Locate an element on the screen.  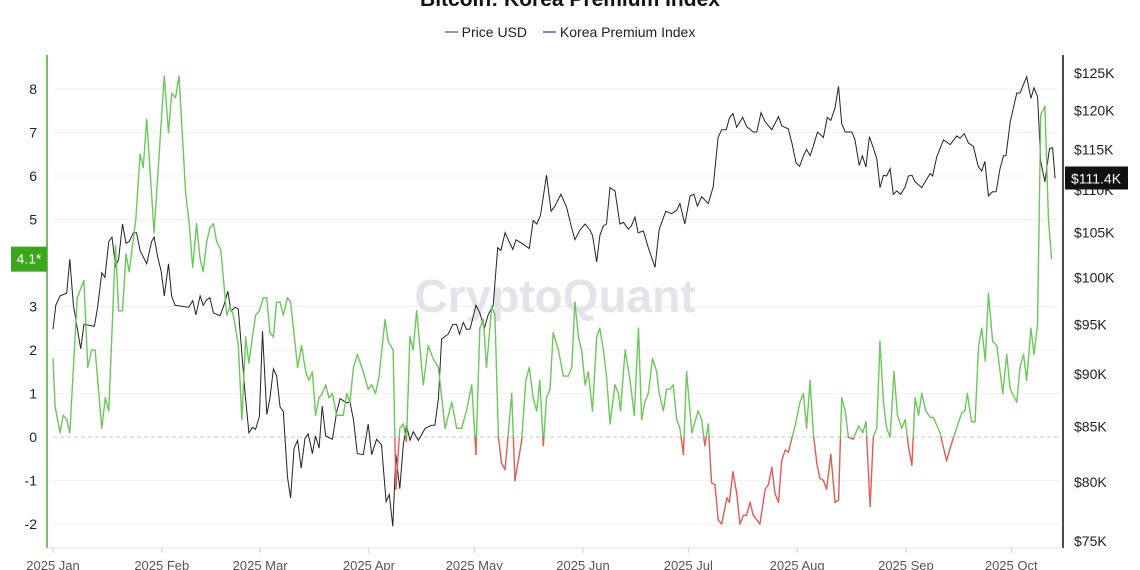
x-tick-label: 2025 Oct is located at coordinates (1011, 564).